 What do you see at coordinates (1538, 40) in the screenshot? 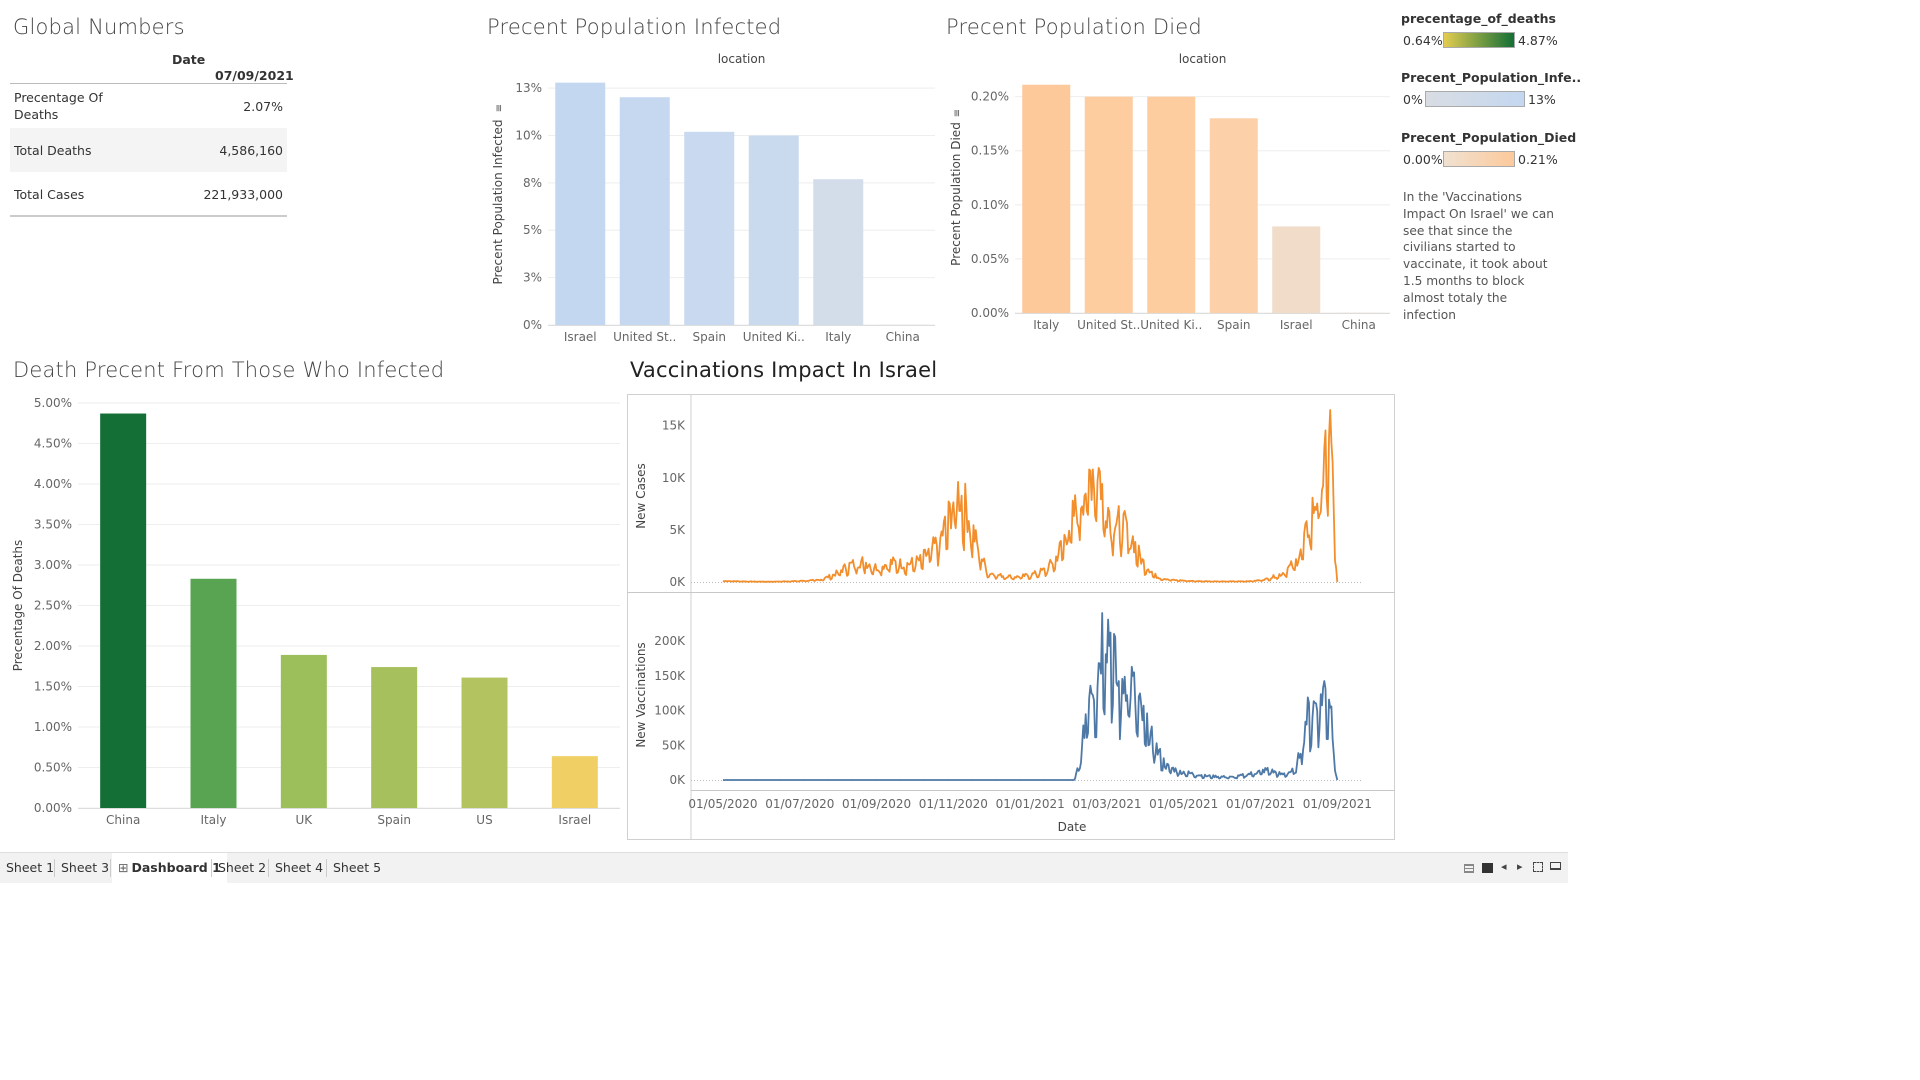
I see `legend-max: 4.87%` at bounding box center [1538, 40].